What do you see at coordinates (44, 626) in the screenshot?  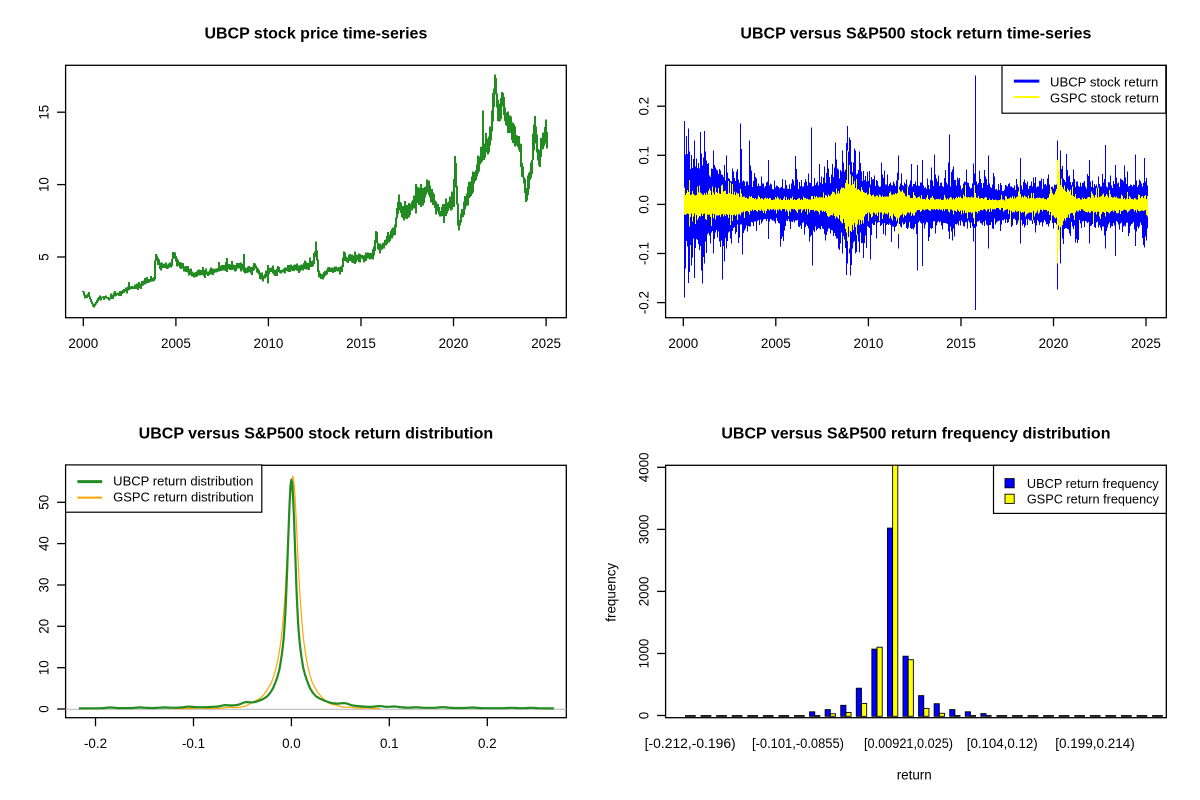 I see `svg-text: 20` at bounding box center [44, 626].